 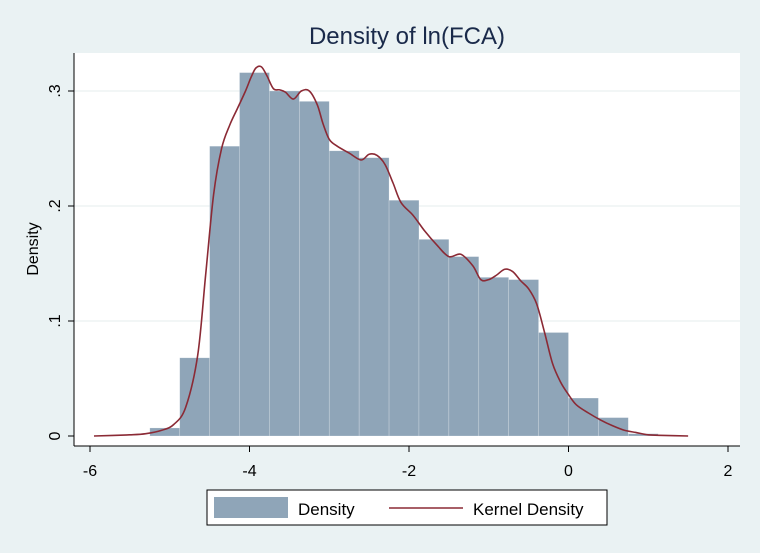 I want to click on legend-label-kernel-density: Kernel Density, so click(x=528, y=509).